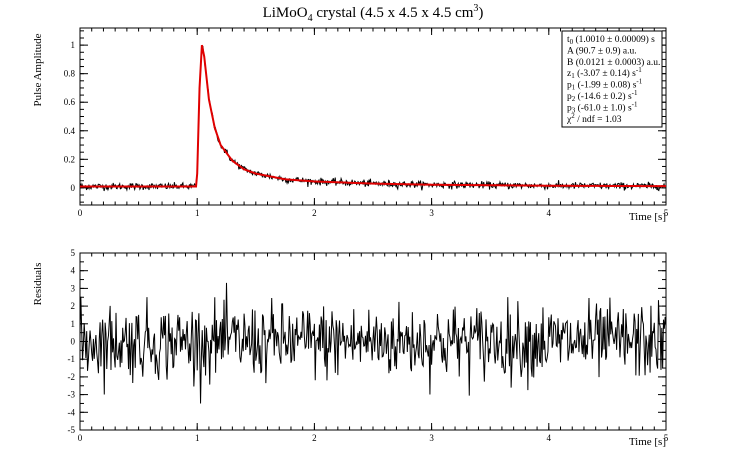  I want to click on fit-stat-line: p2 (-14.6 ± 0.2) s-1, so click(602, 96).